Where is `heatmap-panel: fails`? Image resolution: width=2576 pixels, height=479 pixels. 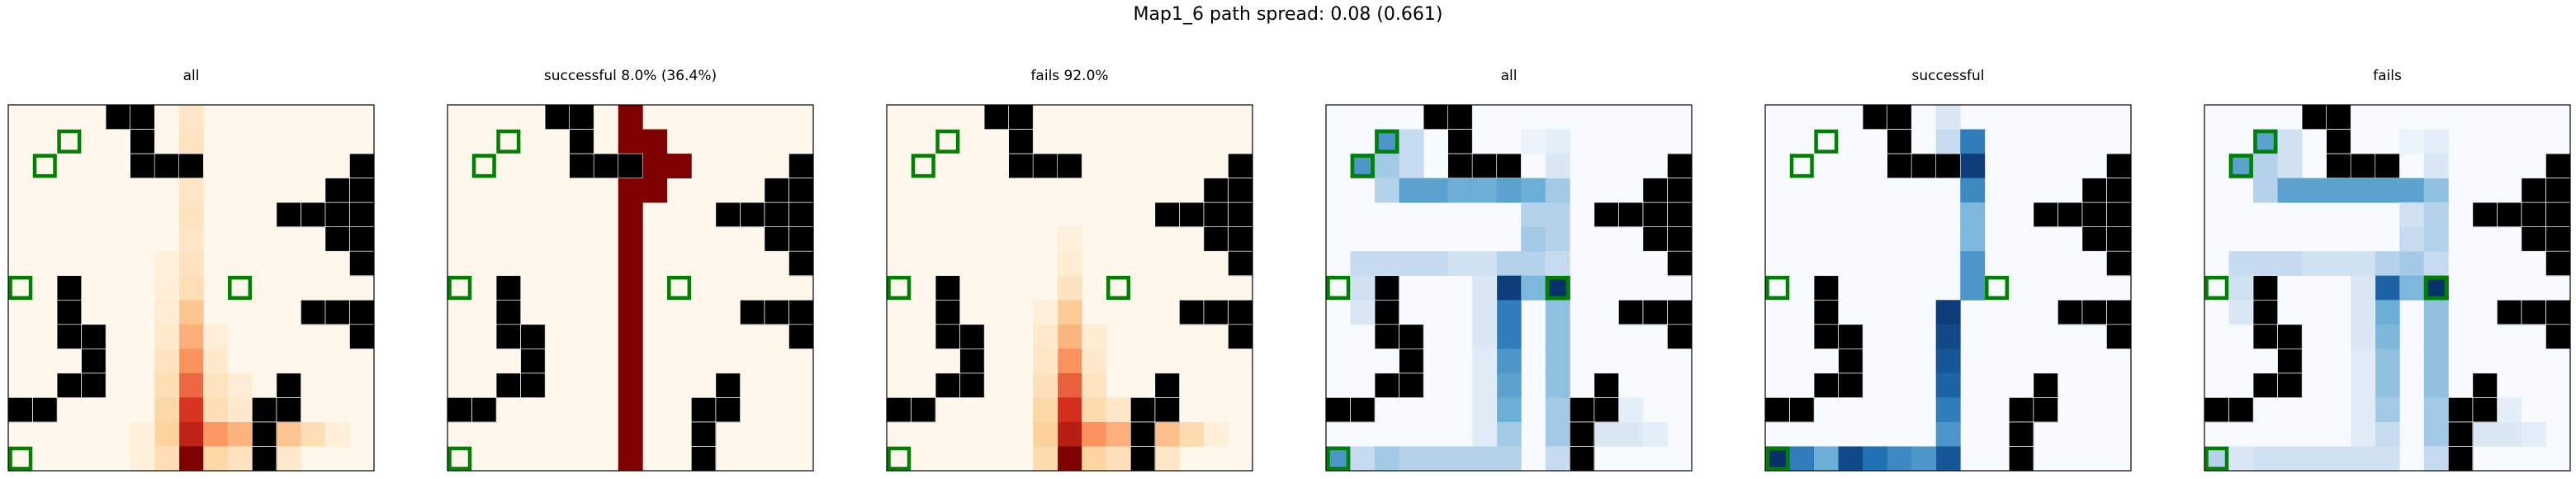 heatmap-panel: fails is located at coordinates (2387, 270).